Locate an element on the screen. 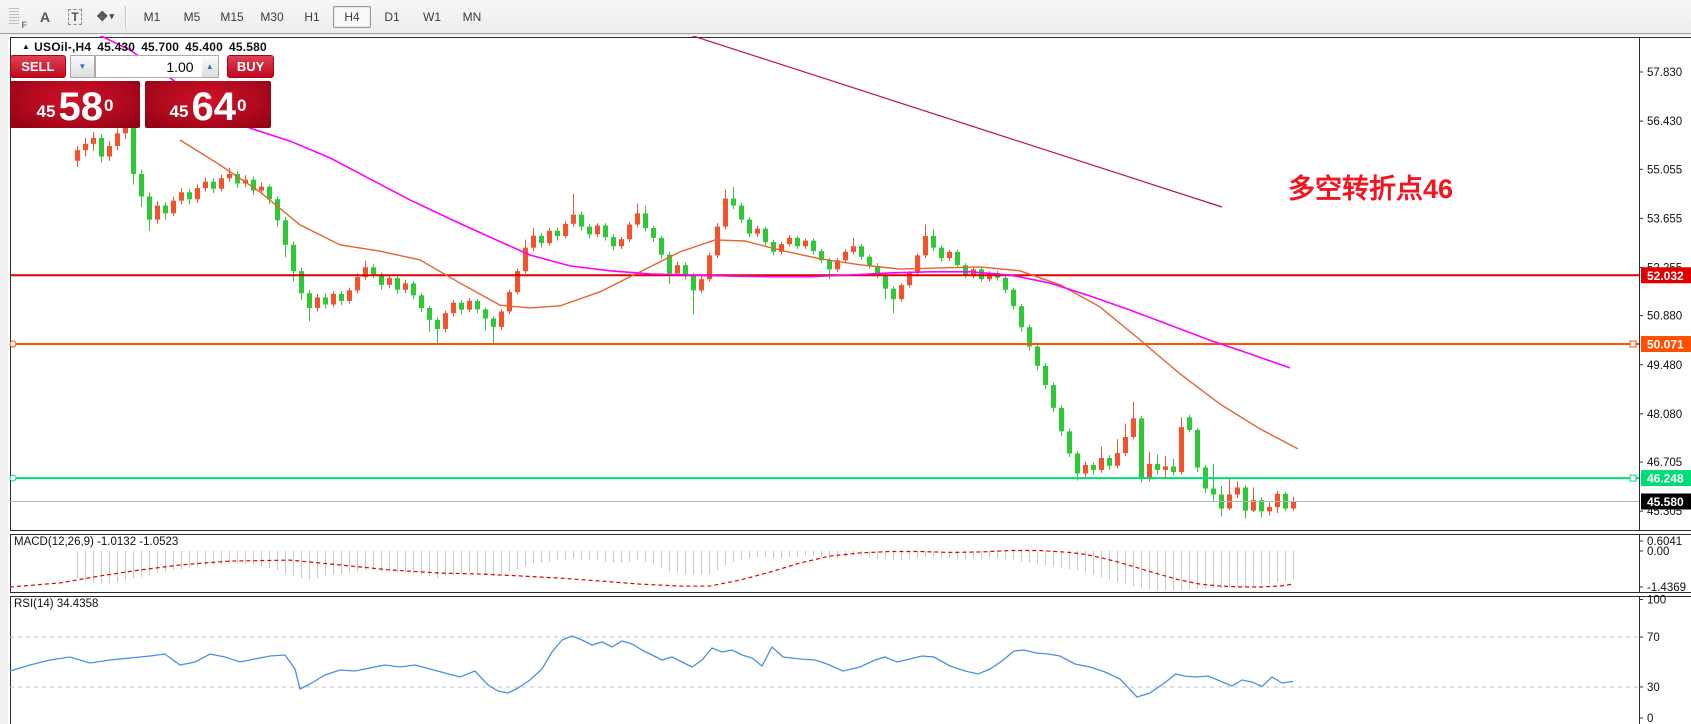 The height and width of the screenshot is (724, 1691). volume-decrease-button: ▼ is located at coordinates (82, 66).